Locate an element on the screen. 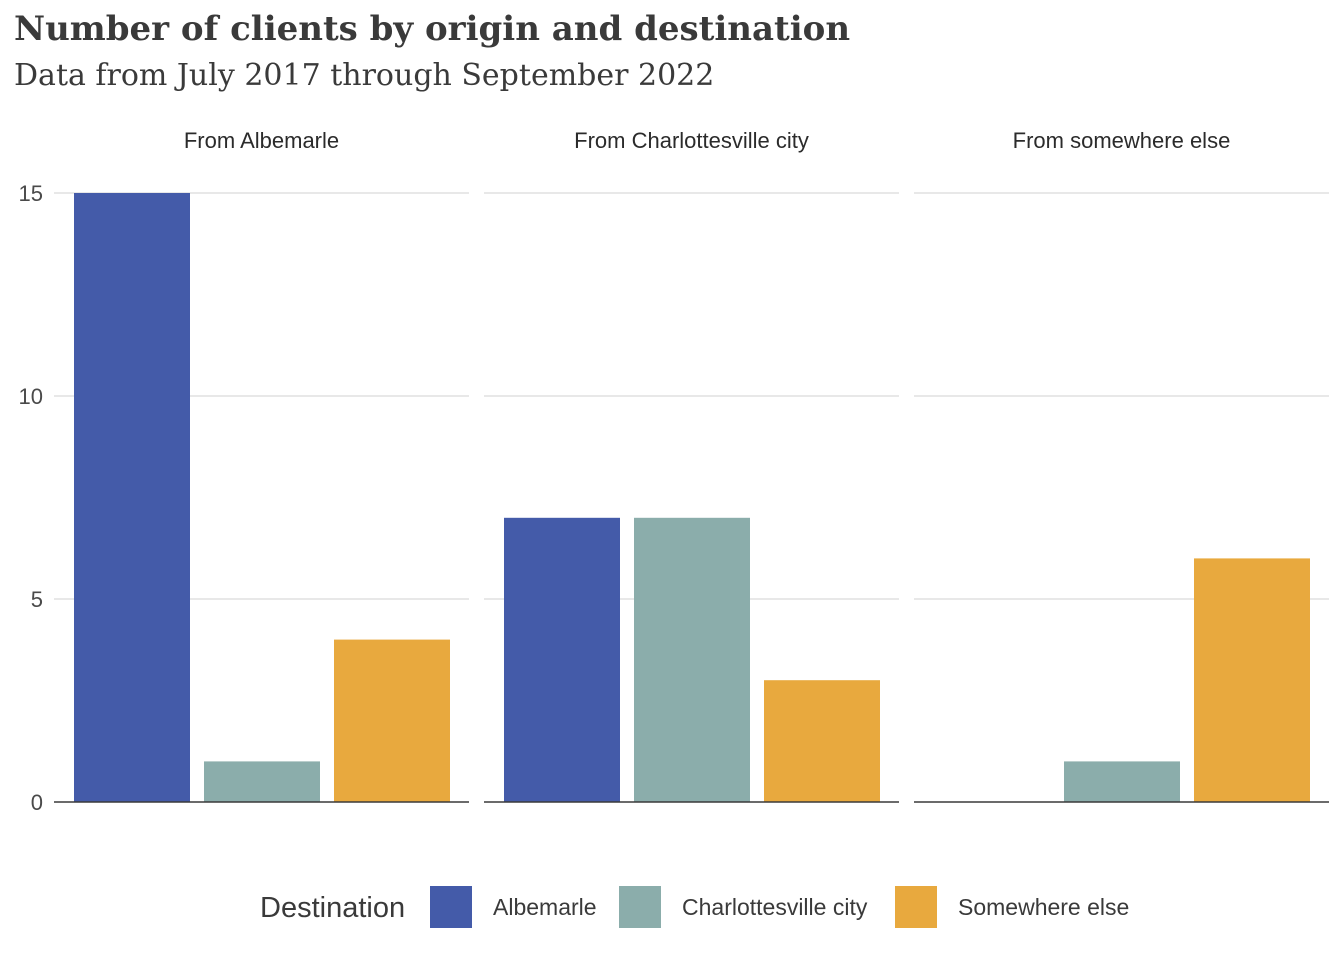 The height and width of the screenshot is (960, 1344). legend-label: Somewhere else is located at coordinates (1043, 907).